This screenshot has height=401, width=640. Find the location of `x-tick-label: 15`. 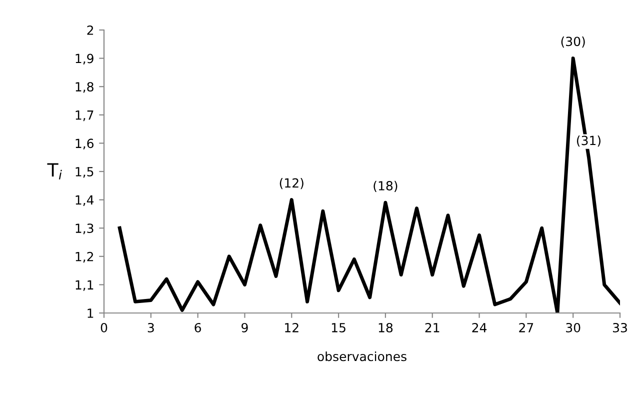

x-tick-label: 15 is located at coordinates (339, 327).